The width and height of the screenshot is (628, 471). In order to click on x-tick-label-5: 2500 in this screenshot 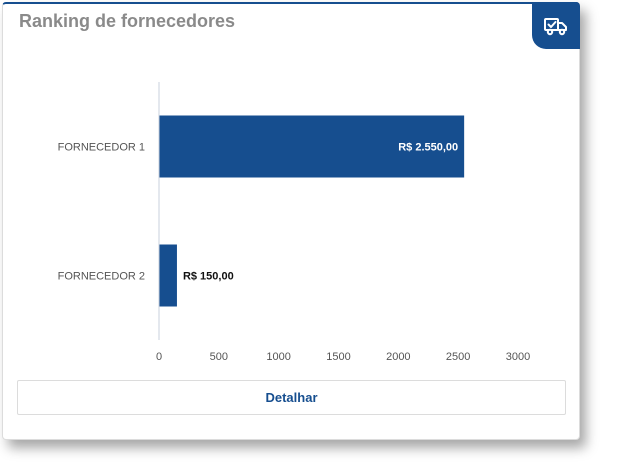, I will do `click(458, 357)`.